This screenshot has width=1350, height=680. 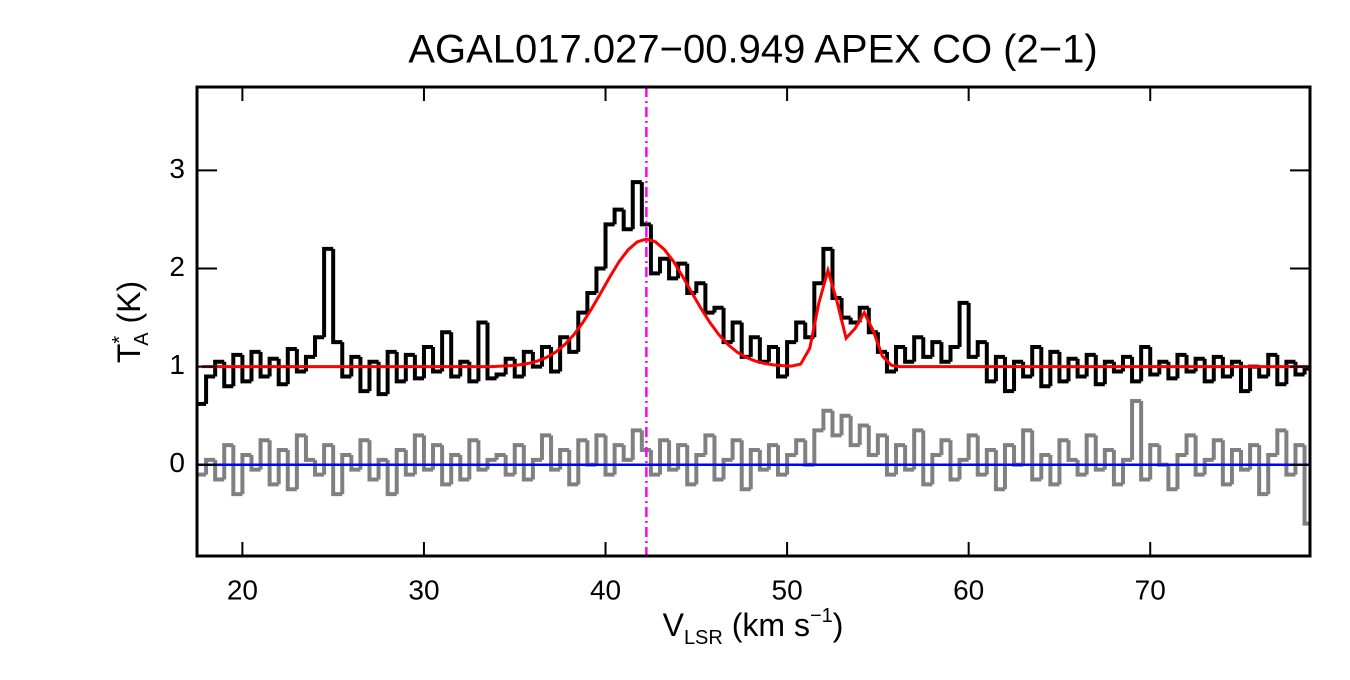 I want to click on x-label-sup: −1, so click(x=821, y=616).